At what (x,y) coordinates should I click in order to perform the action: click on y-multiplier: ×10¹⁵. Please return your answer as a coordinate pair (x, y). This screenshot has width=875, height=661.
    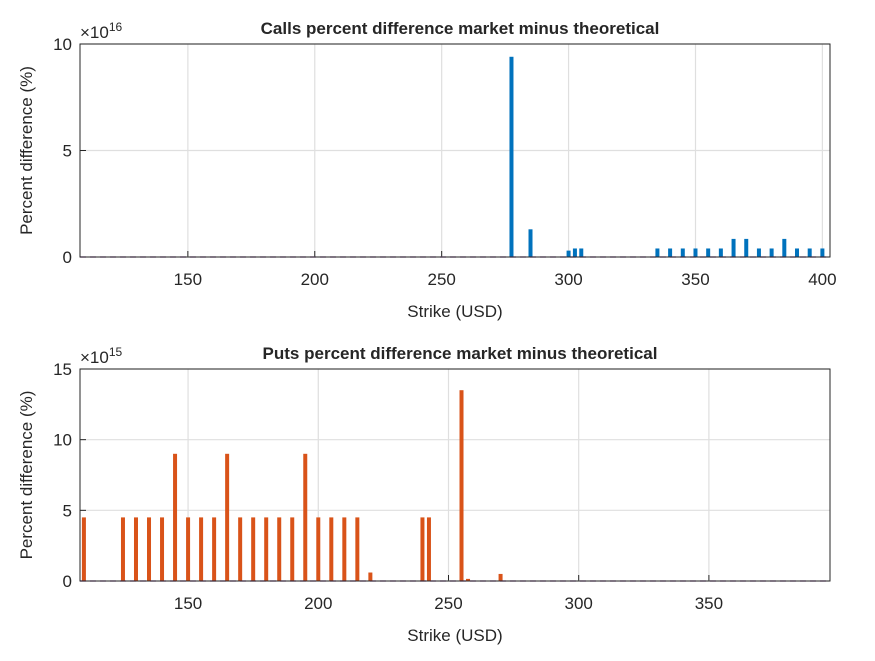
    Looking at the image, I should click on (101, 356).